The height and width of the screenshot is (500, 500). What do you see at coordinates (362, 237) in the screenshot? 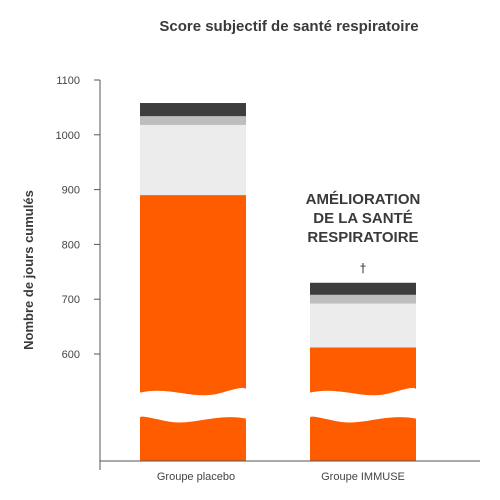
I see `annotation-line-3: RESPIRATOIRE` at bounding box center [362, 237].